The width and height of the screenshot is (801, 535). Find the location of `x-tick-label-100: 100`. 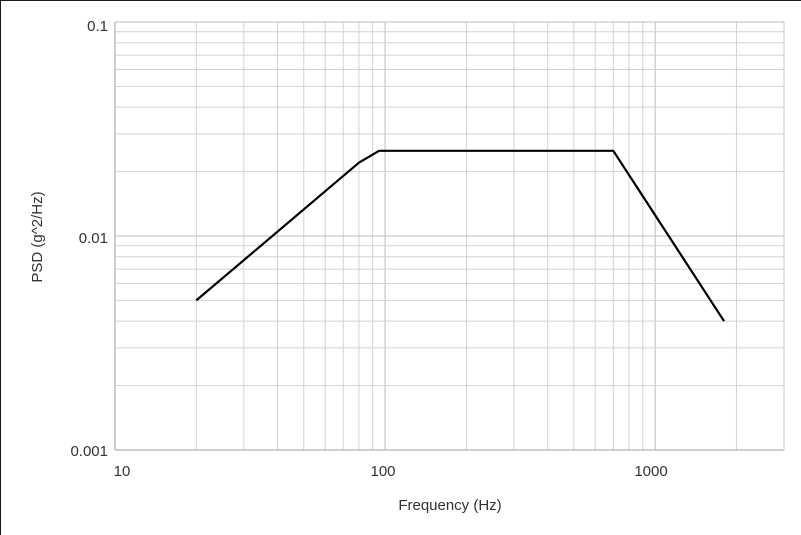

x-tick-label-100: 100 is located at coordinates (382, 471).